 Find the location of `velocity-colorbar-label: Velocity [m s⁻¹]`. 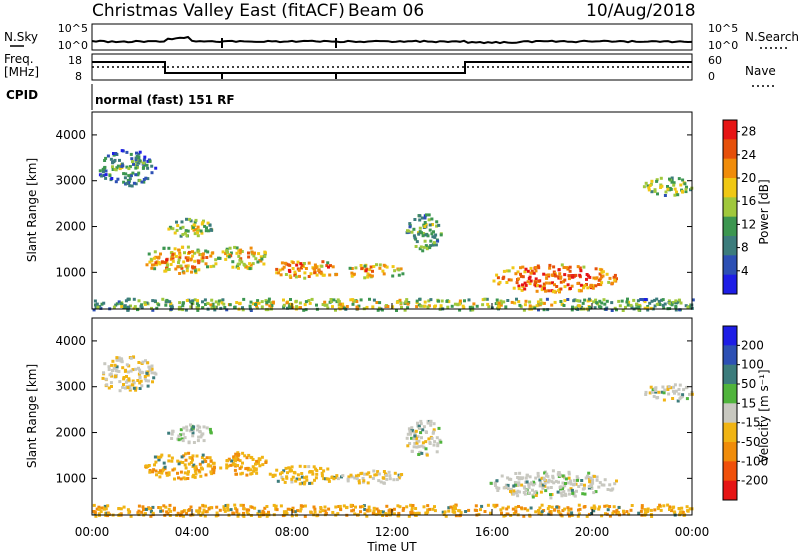

velocity-colorbar-label: Velocity [m s⁻¹] is located at coordinates (764, 415).